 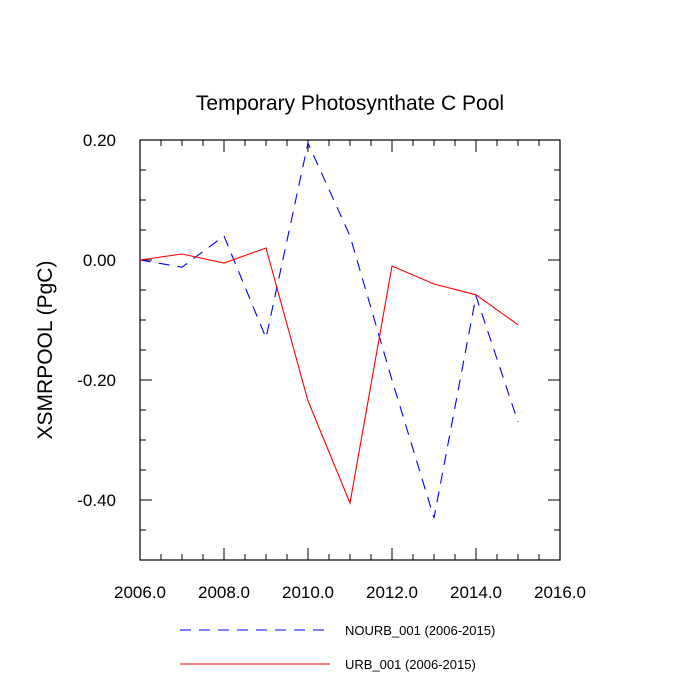 What do you see at coordinates (560, 592) in the screenshot?
I see `x-tick-label: 2016.0` at bounding box center [560, 592].